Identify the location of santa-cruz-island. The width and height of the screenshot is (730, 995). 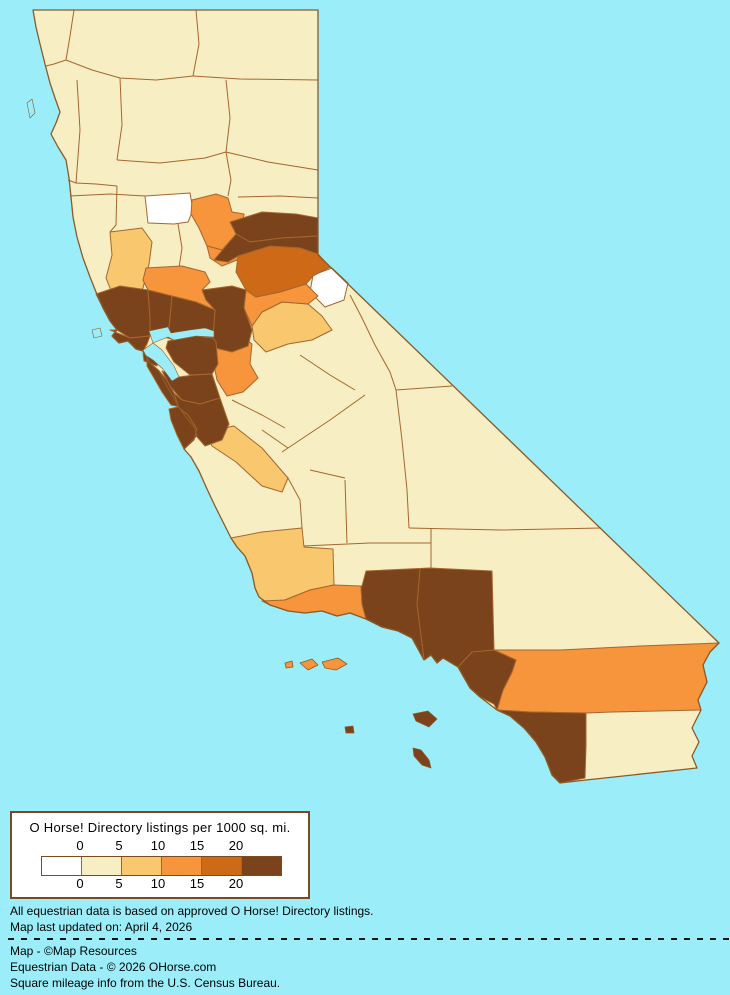
(334, 664).